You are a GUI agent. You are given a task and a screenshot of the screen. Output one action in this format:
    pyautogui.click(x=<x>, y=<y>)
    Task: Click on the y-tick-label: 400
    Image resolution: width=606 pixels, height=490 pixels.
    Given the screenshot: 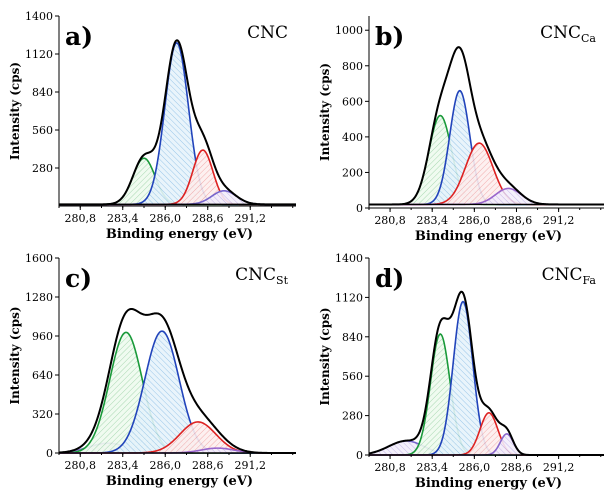 What is the action you would take?
    pyautogui.click(x=352, y=137)
    